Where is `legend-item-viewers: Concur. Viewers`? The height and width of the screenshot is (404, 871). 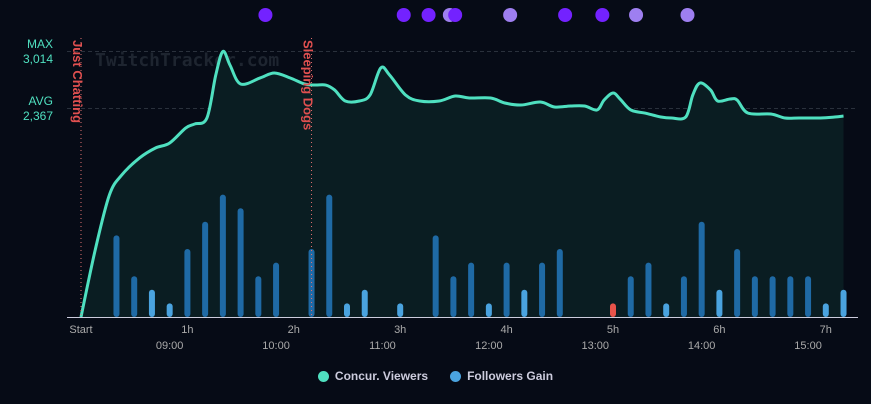
legend-item-viewers: Concur. Viewers is located at coordinates (373, 376).